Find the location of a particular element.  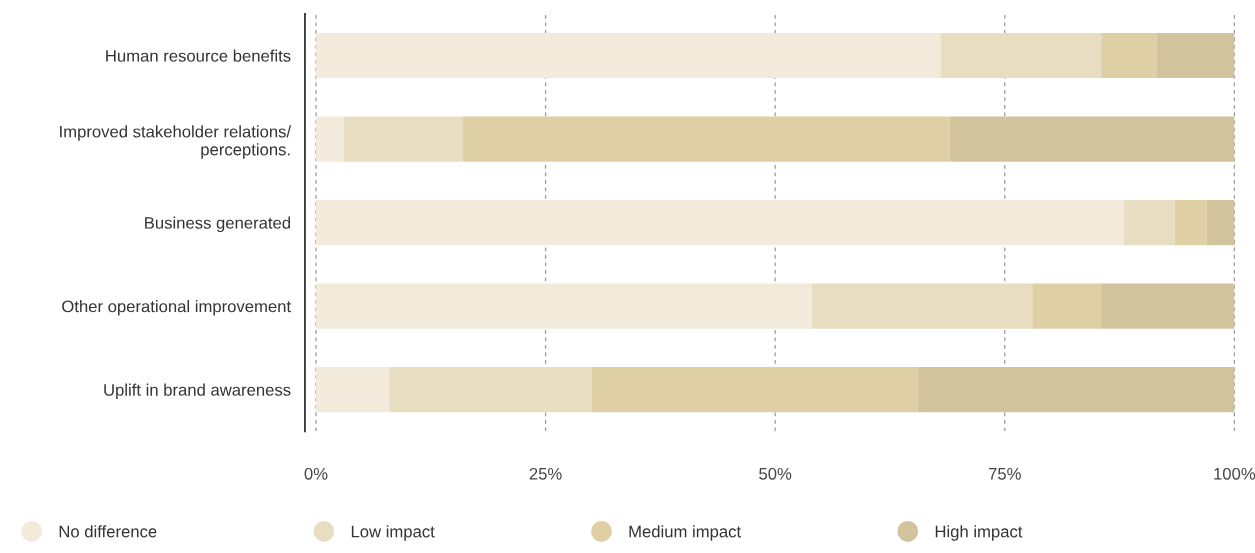

legend-label: High impact is located at coordinates (979, 533).